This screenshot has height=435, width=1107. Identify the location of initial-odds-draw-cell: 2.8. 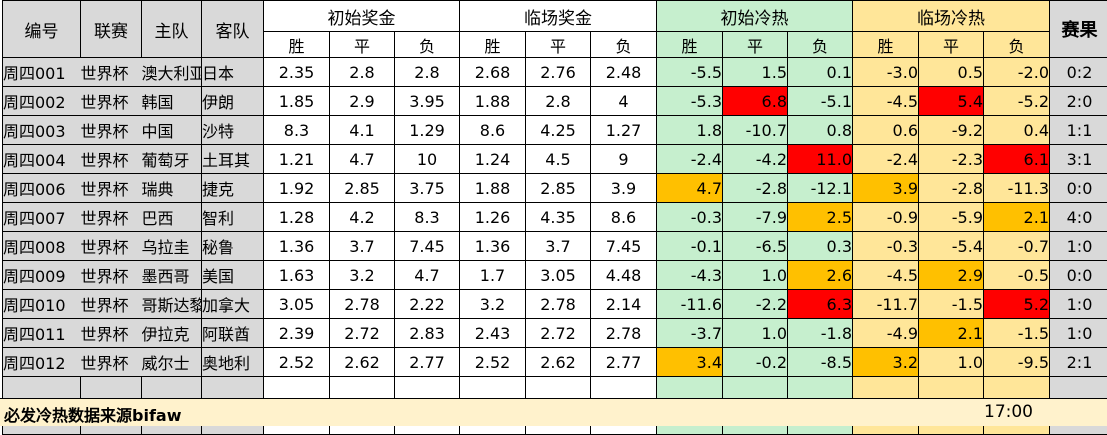
(362, 72).